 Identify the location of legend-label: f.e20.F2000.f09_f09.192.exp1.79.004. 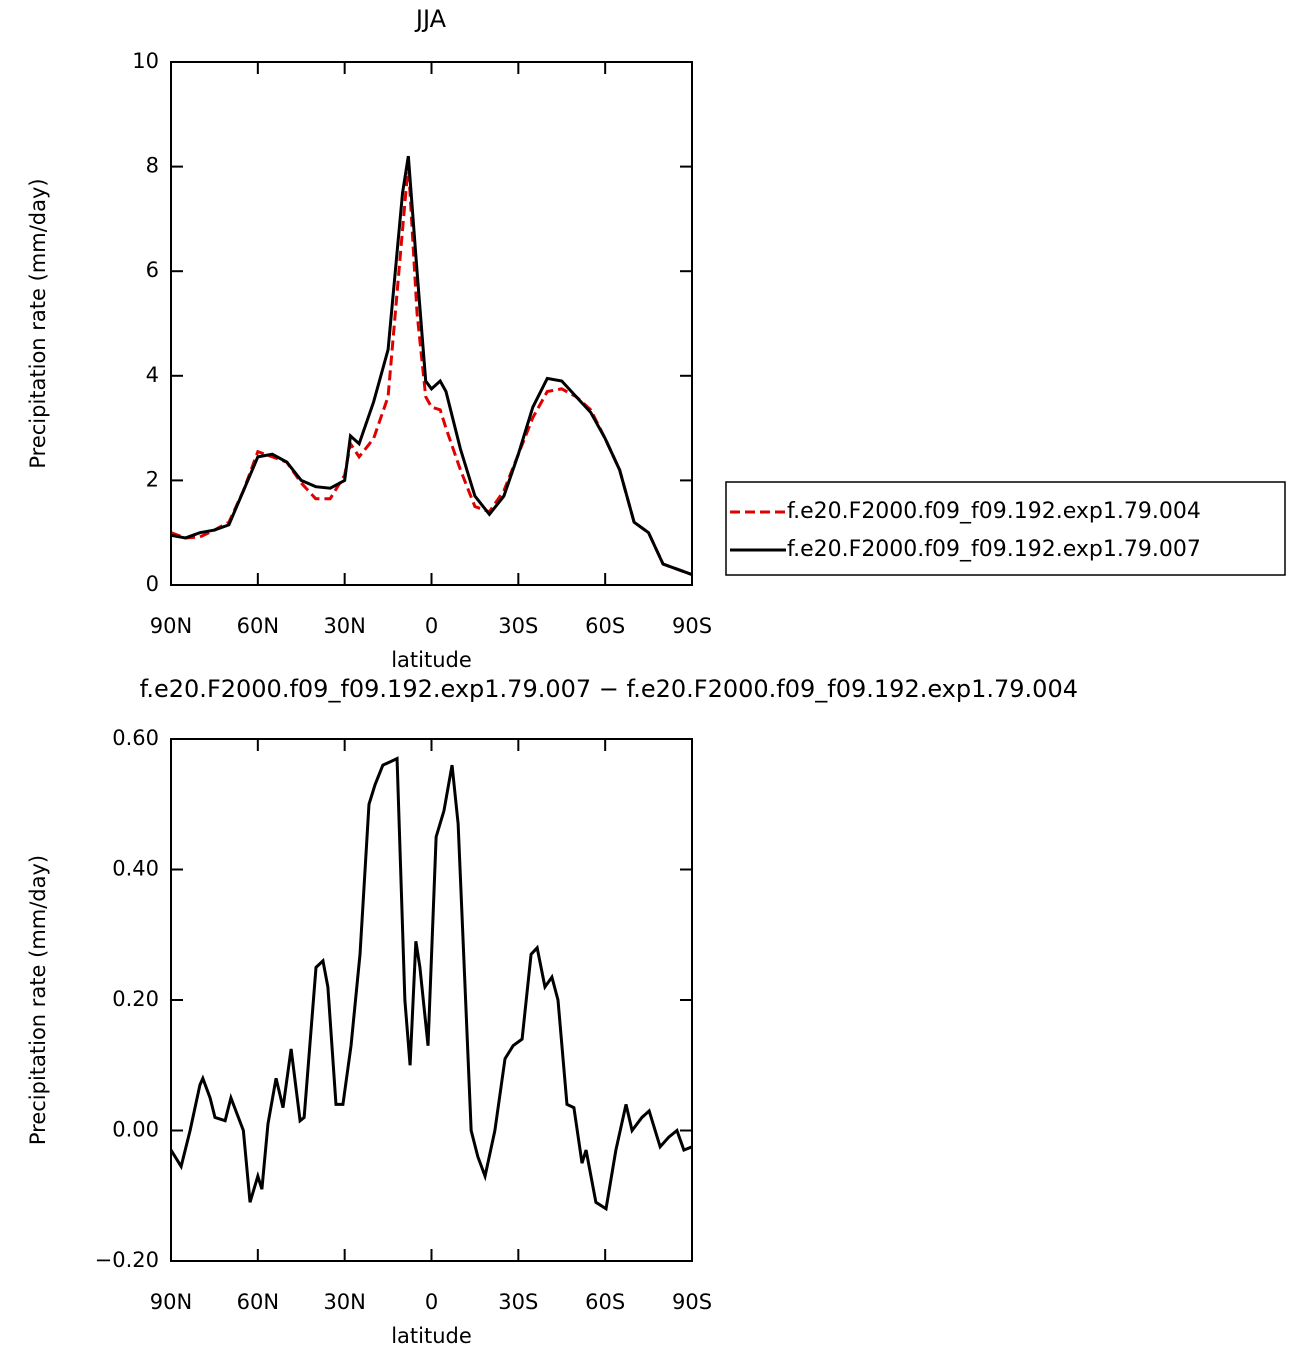
(994, 511).